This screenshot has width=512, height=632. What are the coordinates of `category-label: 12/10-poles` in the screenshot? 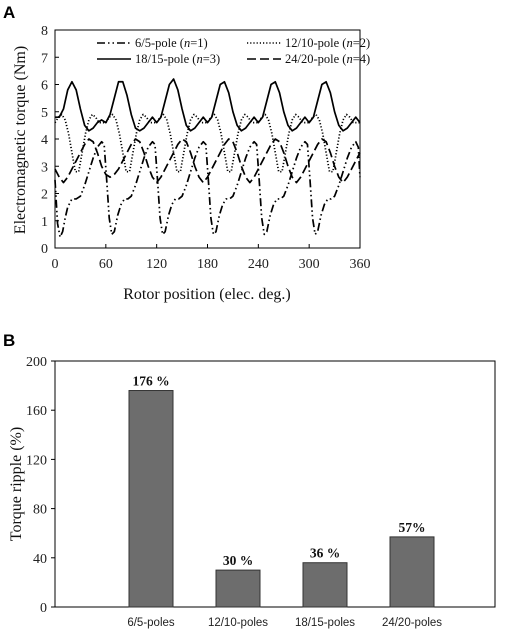 It's located at (238, 623).